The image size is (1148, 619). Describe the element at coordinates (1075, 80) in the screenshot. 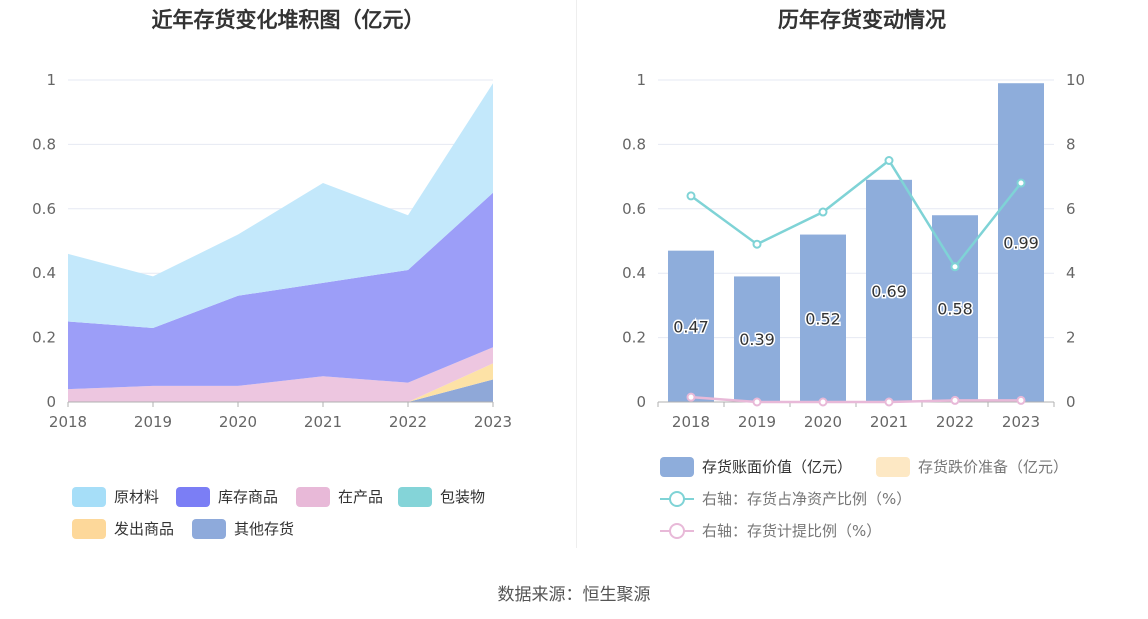

I see `y2-tick-label: 10` at that location.